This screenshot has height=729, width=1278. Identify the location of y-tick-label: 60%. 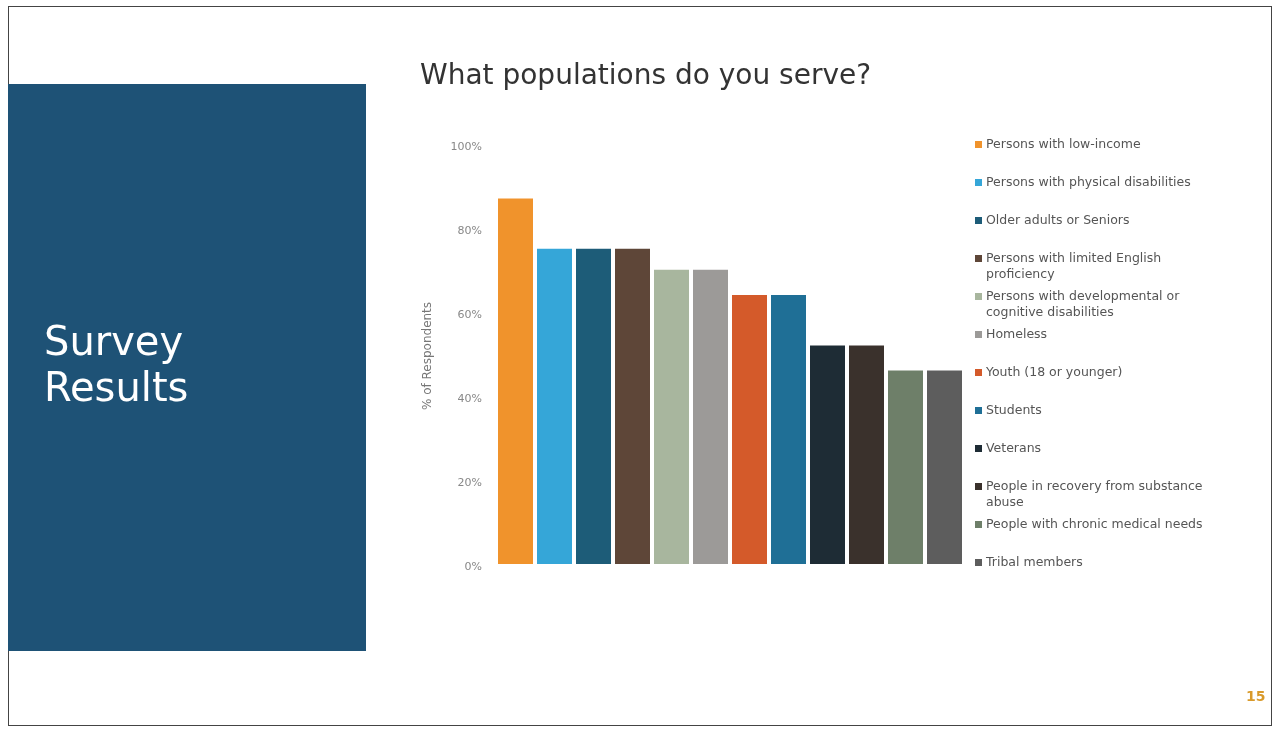
(469, 314).